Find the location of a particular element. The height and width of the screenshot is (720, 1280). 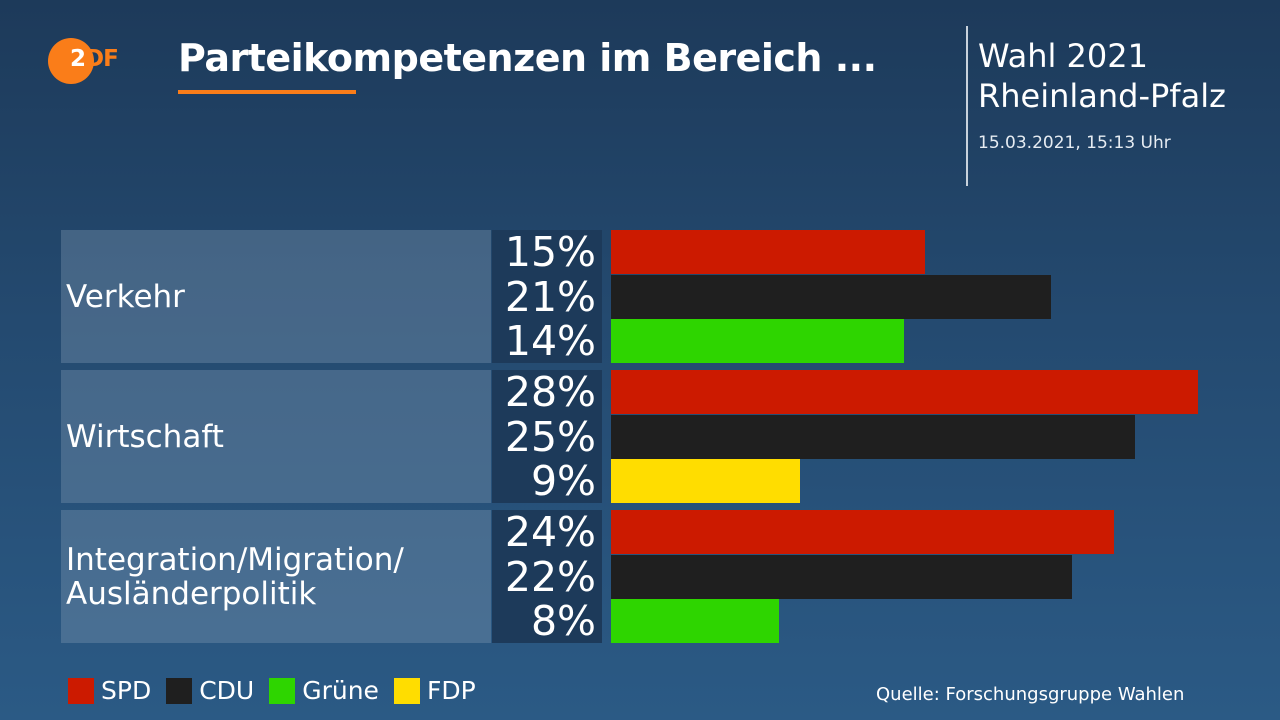

zdf-logo-digit: 2 is located at coordinates (78, 59).